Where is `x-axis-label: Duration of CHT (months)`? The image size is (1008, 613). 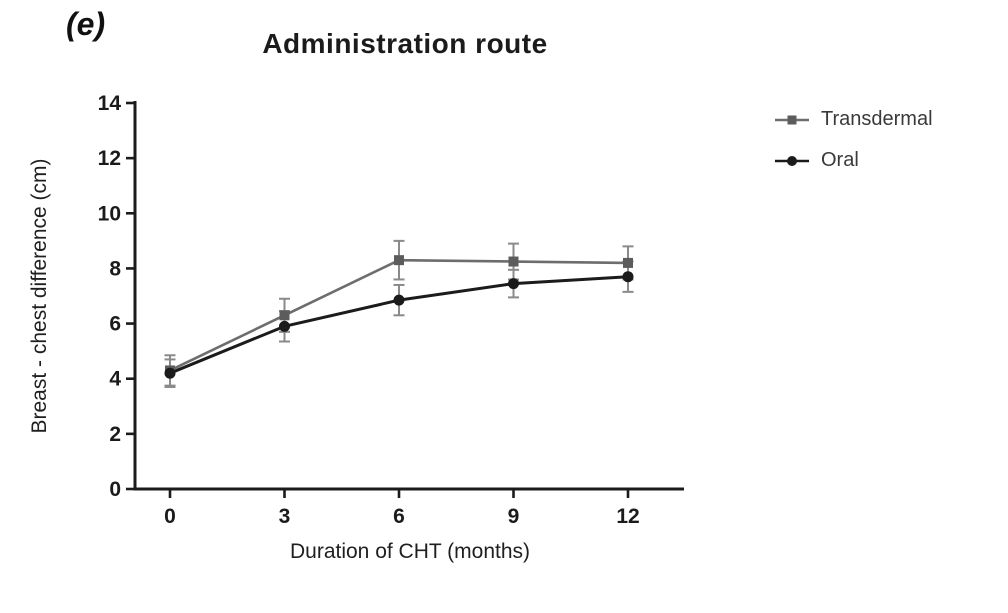 x-axis-label: Duration of CHT (months) is located at coordinates (410, 551).